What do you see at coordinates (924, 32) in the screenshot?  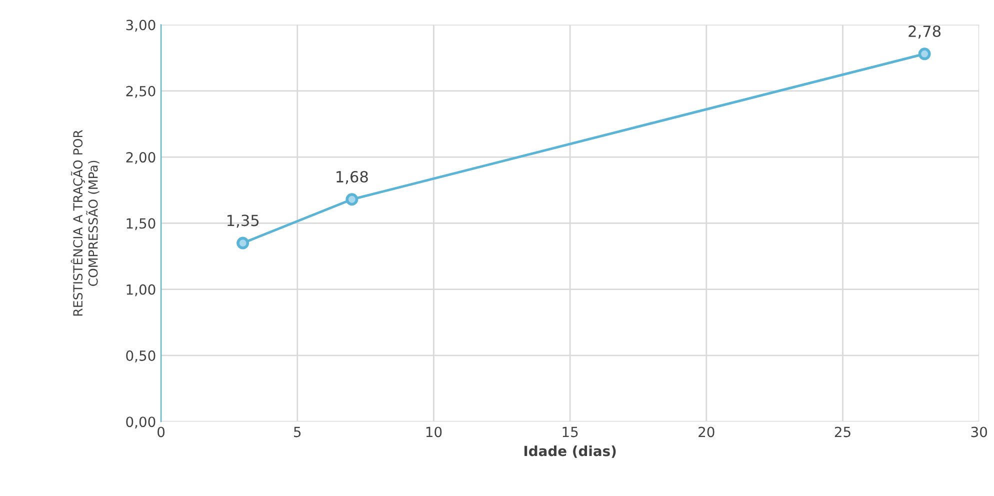 I see `data-label: 2,78` at bounding box center [924, 32].